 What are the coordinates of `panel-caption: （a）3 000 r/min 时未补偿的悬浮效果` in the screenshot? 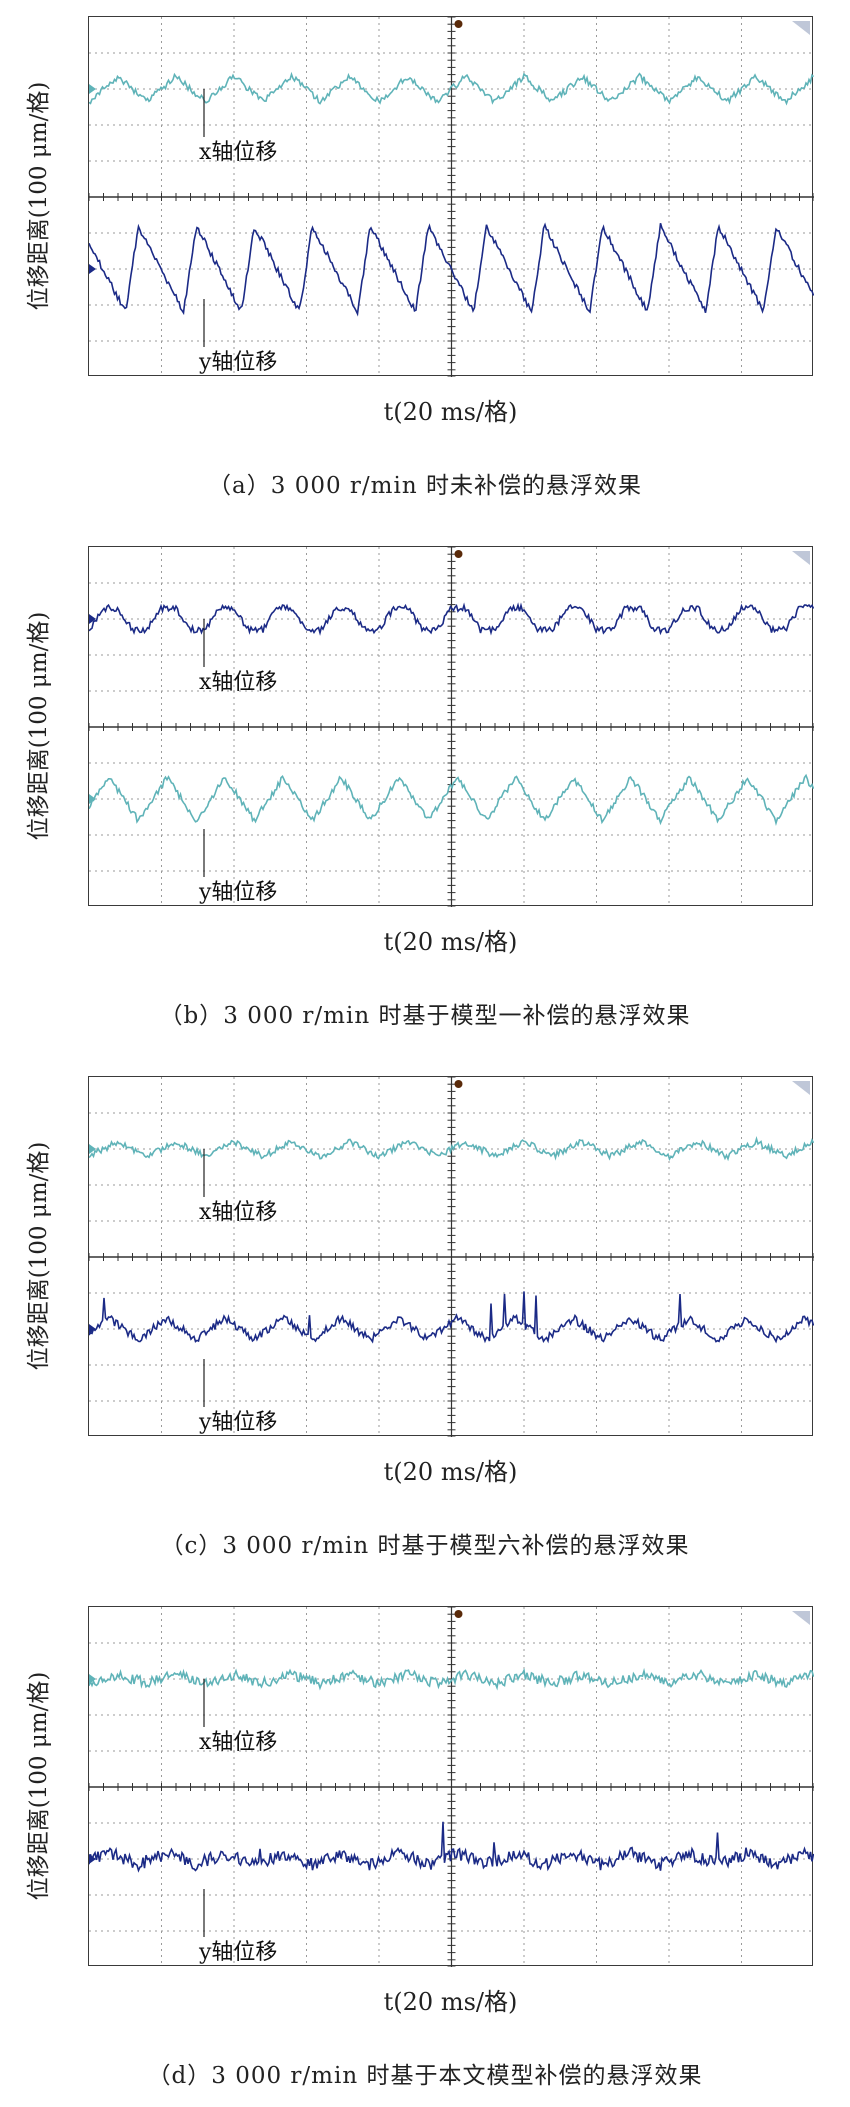 It's located at (425, 486).